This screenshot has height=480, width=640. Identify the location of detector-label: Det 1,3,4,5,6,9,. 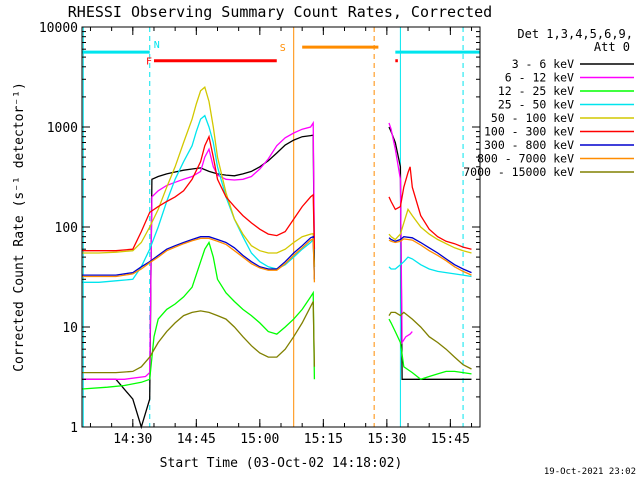
(575, 34).